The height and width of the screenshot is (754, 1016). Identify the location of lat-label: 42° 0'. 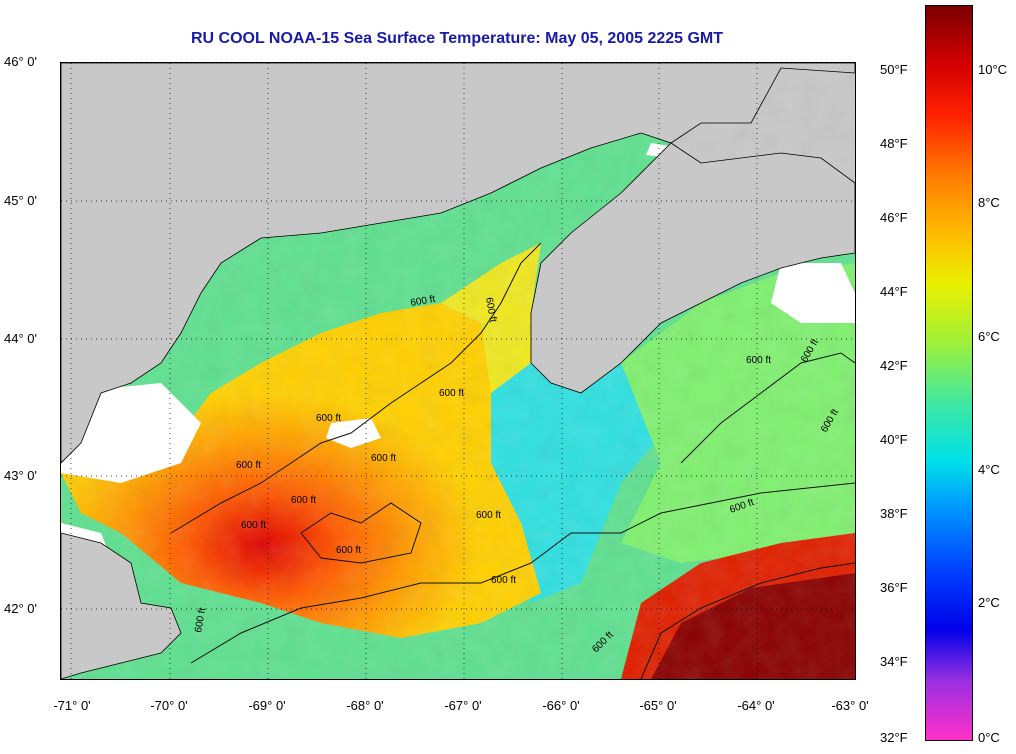
(20, 608).